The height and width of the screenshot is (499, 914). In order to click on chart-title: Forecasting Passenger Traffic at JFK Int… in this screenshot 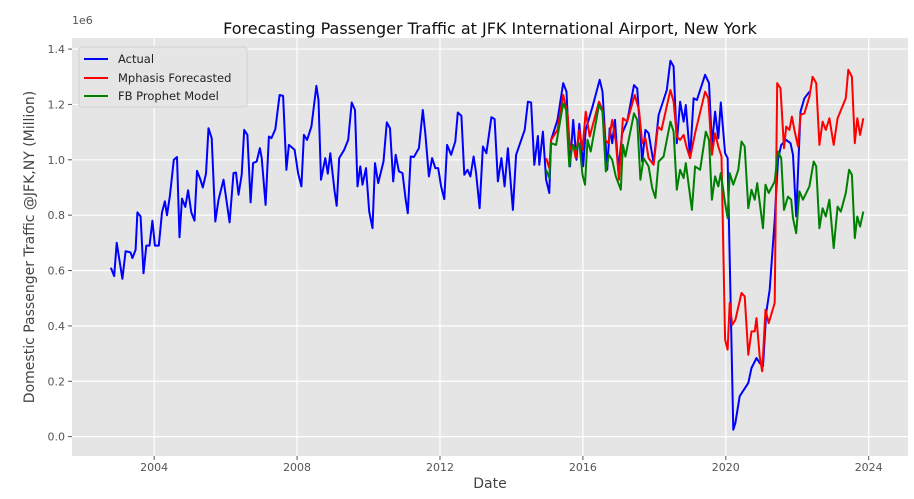, I will do `click(490, 28)`.